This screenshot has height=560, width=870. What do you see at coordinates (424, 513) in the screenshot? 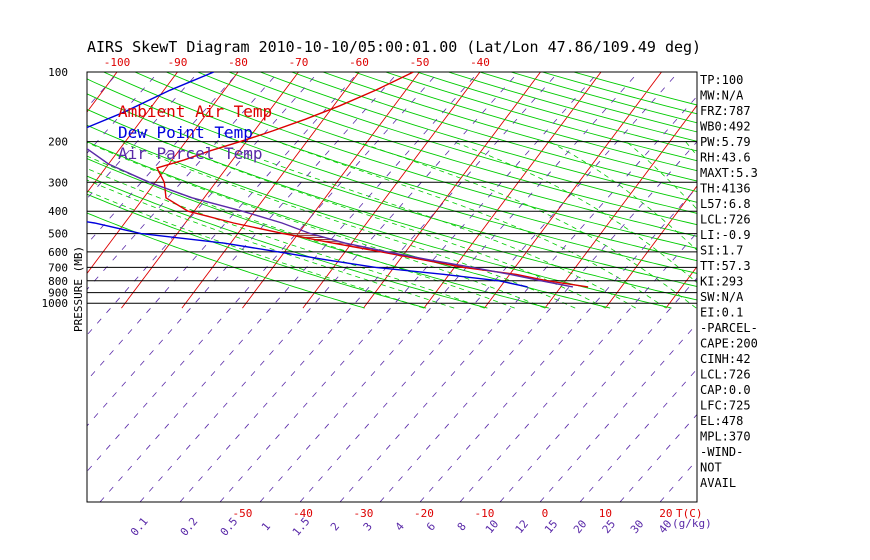
I see `bottom-temp-tick-label: -20` at bounding box center [424, 513].